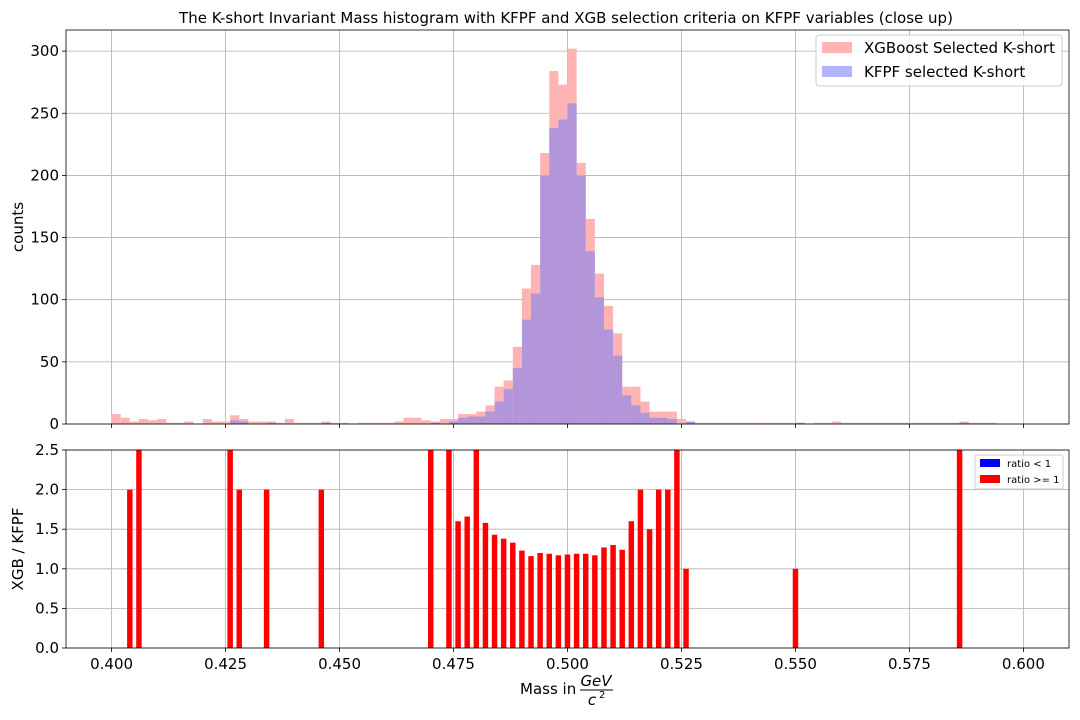  Describe the element at coordinates (47, 529) in the screenshot. I see `y-tick-label: 1.5` at that location.